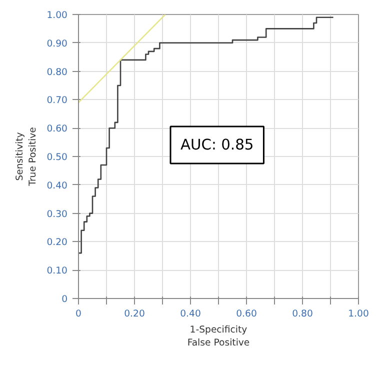 The height and width of the screenshot is (368, 384). Describe the element at coordinates (57, 242) in the screenshot. I see `y-tick-label: 0.20` at that location.